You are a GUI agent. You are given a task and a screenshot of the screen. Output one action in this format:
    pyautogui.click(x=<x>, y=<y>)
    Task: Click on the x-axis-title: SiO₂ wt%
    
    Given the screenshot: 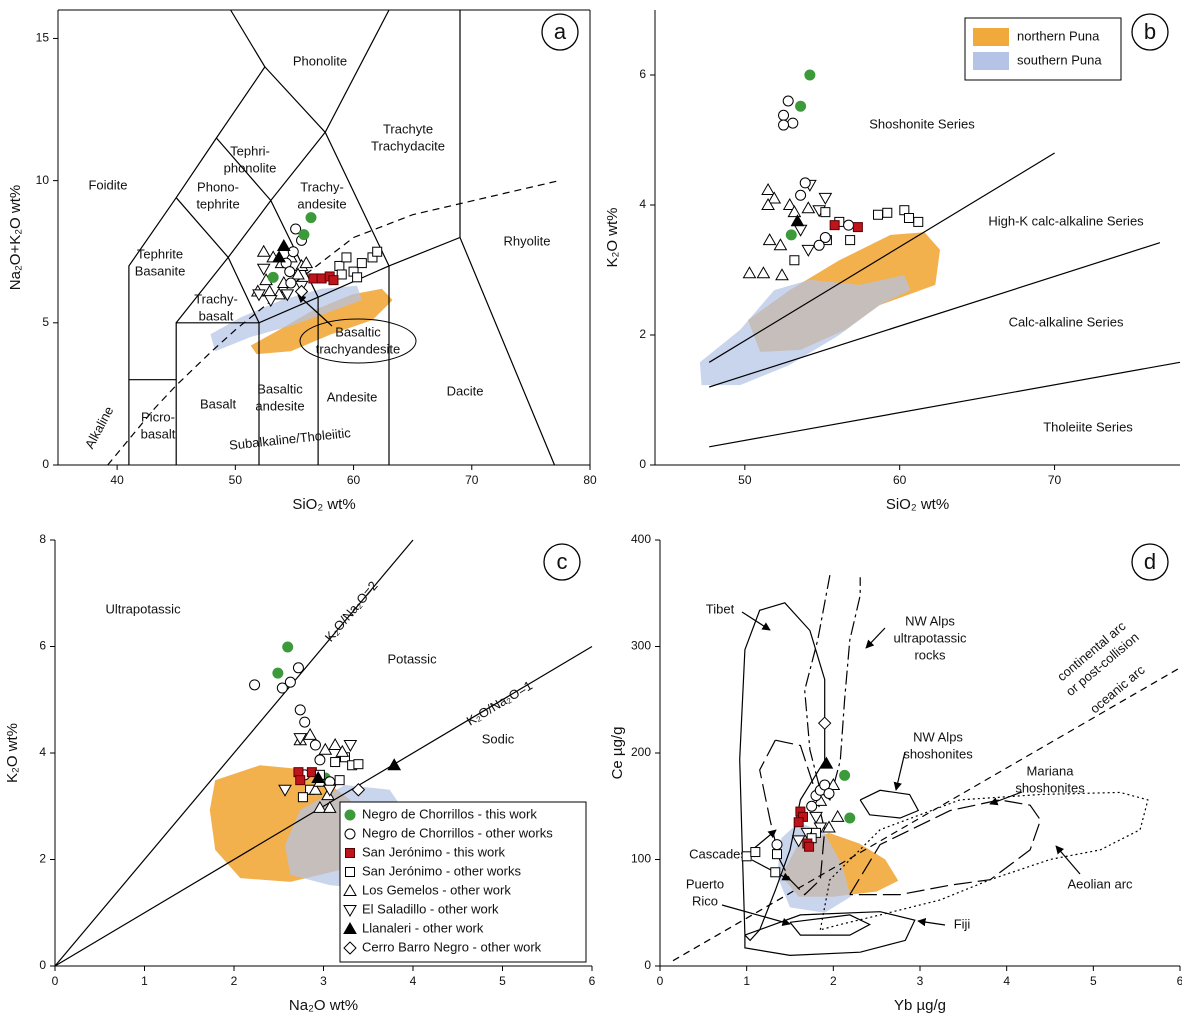 What is the action you would take?
    pyautogui.click(x=323, y=504)
    